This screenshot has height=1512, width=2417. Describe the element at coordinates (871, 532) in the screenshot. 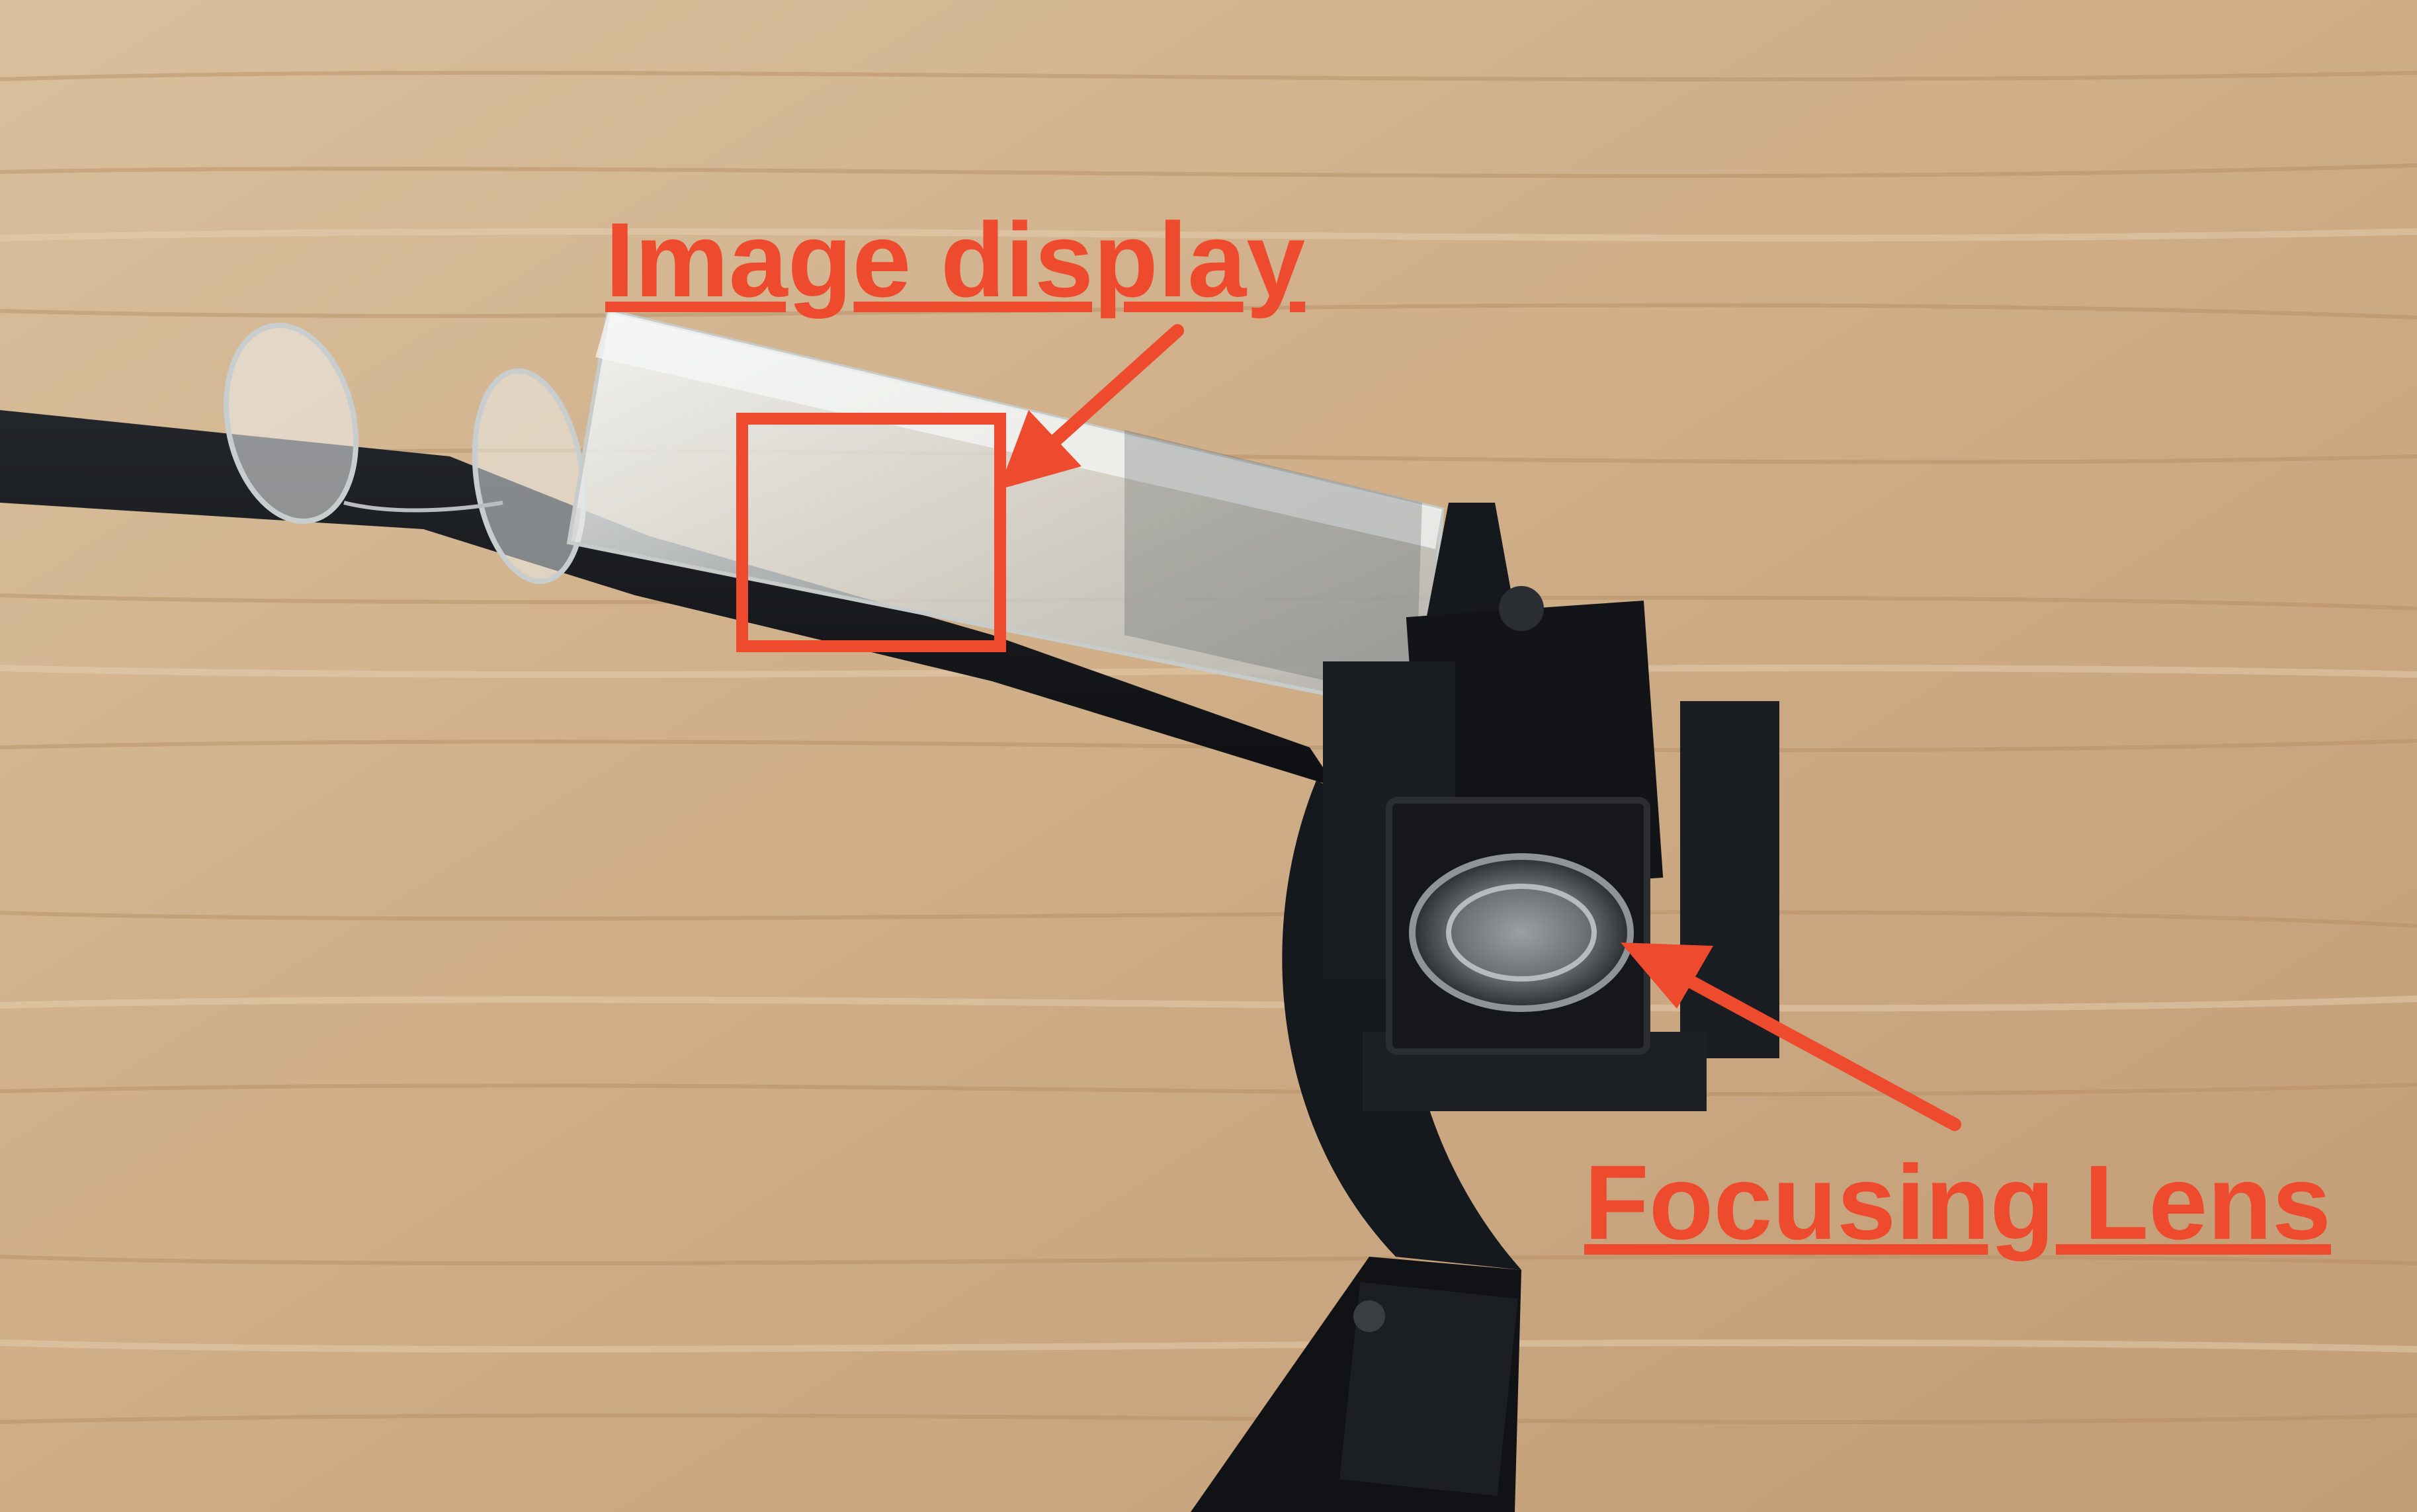

I see `image-display-highlight-box` at that location.